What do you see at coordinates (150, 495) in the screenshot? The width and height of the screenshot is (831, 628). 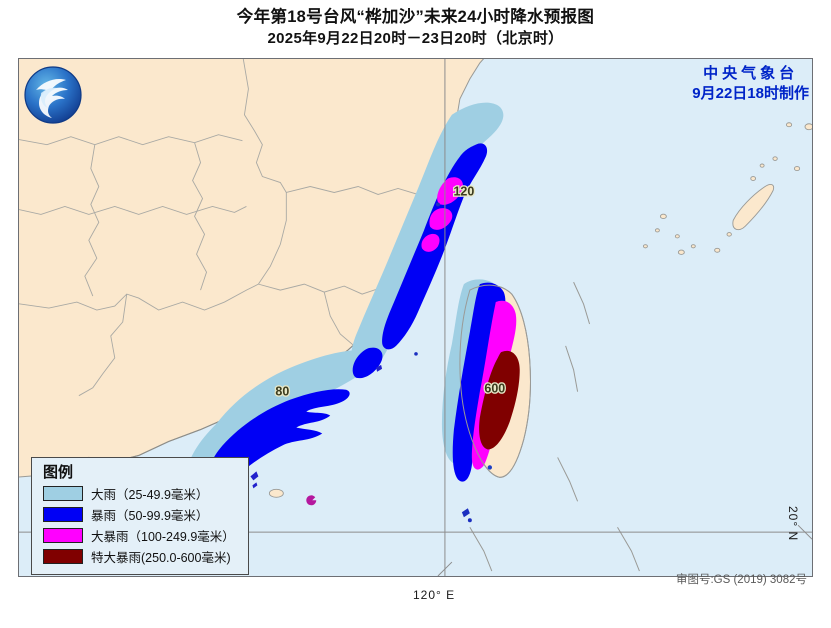 I see `legend-label-heavy-rain: 大雨（25-49.9毫米）` at bounding box center [150, 495].